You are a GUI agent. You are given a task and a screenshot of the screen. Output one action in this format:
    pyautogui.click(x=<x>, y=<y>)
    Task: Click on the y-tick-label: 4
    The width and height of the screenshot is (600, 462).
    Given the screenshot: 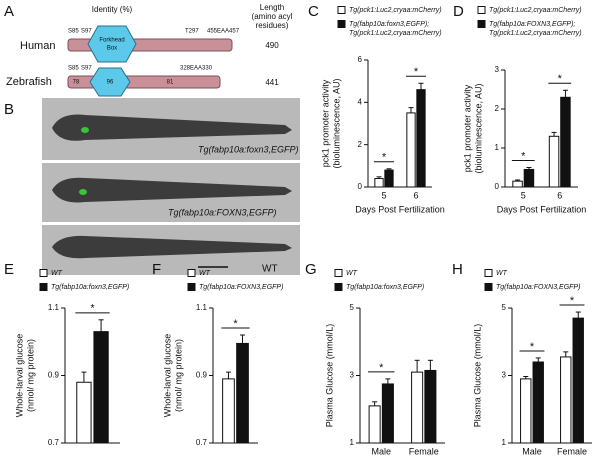 What is the action you would take?
    pyautogui.click(x=360, y=101)
    